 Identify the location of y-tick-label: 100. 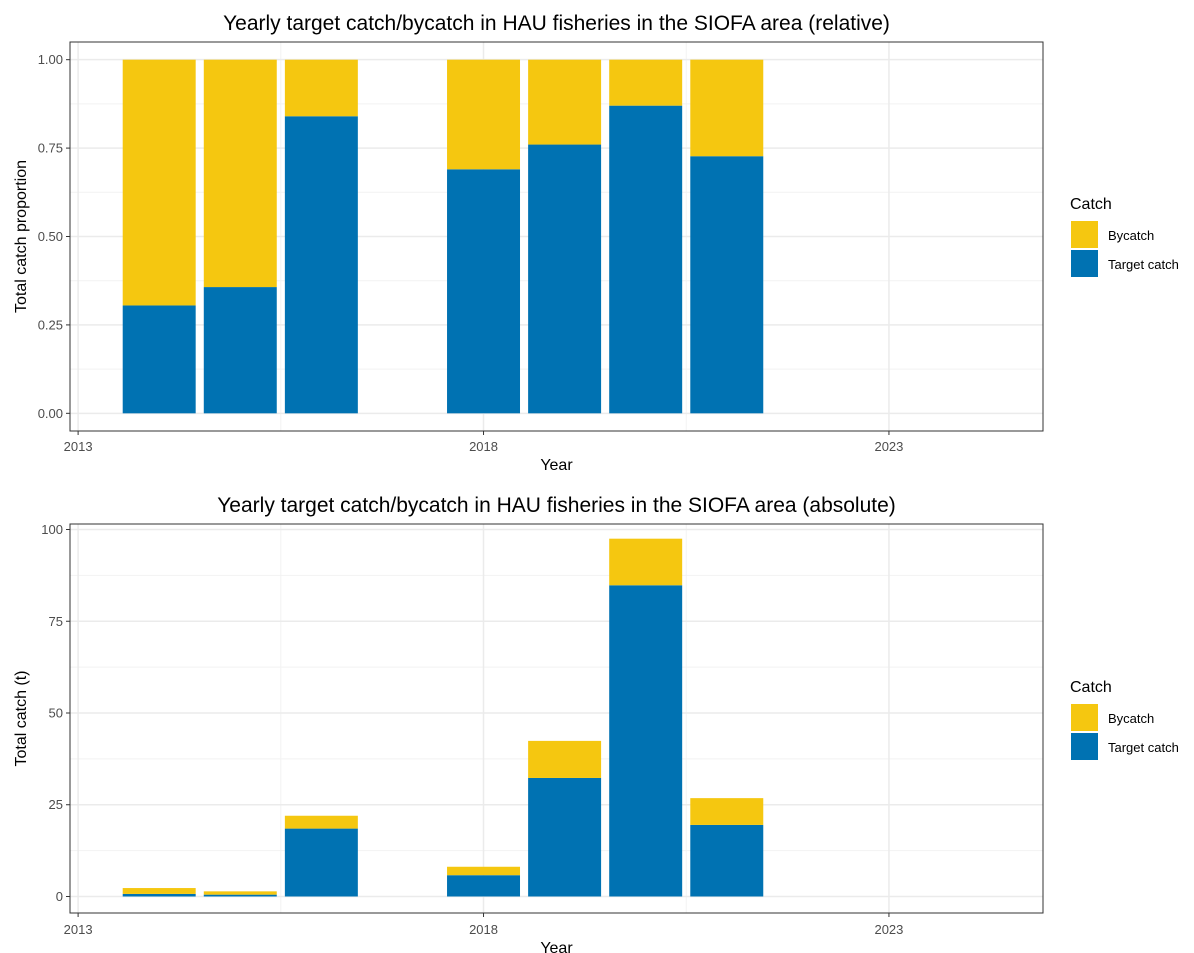
(52, 529).